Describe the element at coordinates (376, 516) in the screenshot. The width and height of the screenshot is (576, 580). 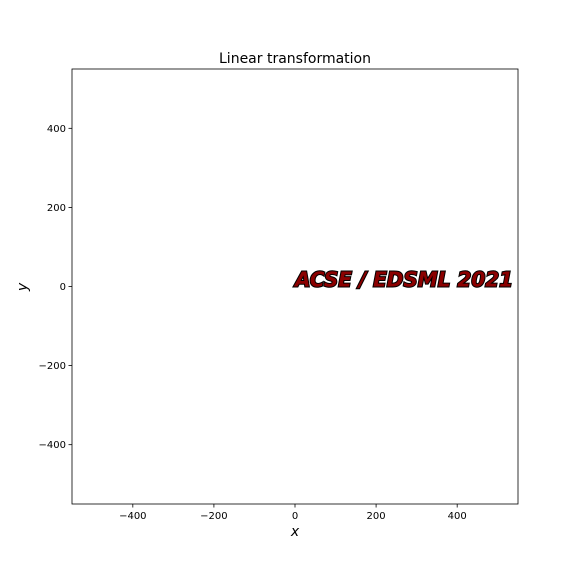
I see `x-tick-label: 200` at that location.